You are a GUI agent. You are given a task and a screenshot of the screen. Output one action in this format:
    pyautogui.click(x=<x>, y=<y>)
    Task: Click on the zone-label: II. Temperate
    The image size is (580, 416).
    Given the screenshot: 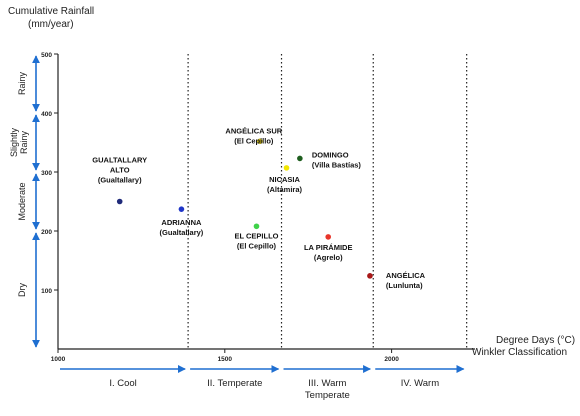 What is the action you would take?
    pyautogui.click(x=234, y=383)
    